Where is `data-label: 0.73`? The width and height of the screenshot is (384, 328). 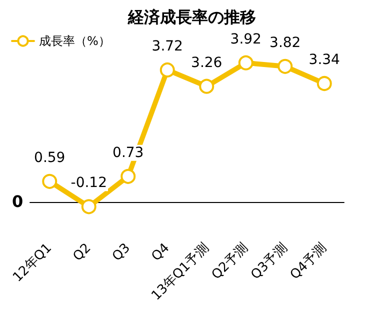
data-label: 0.73 is located at coordinates (128, 152).